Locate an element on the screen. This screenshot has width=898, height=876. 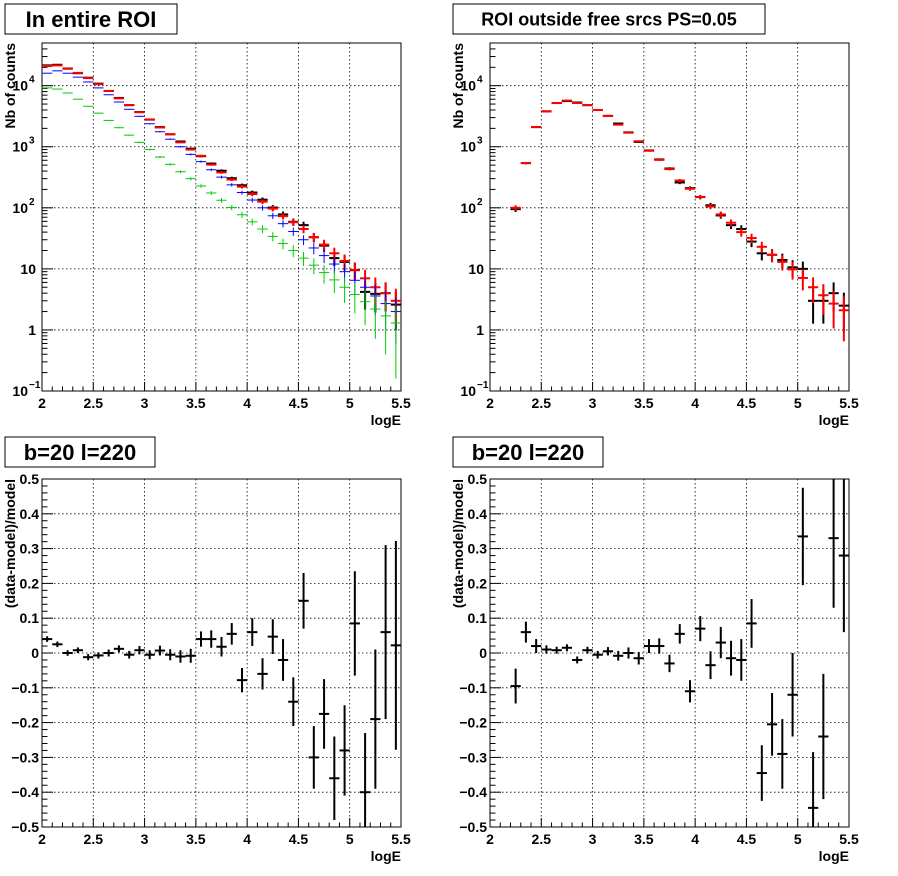
y-tick-label: 0 is located at coordinates (35, 653).